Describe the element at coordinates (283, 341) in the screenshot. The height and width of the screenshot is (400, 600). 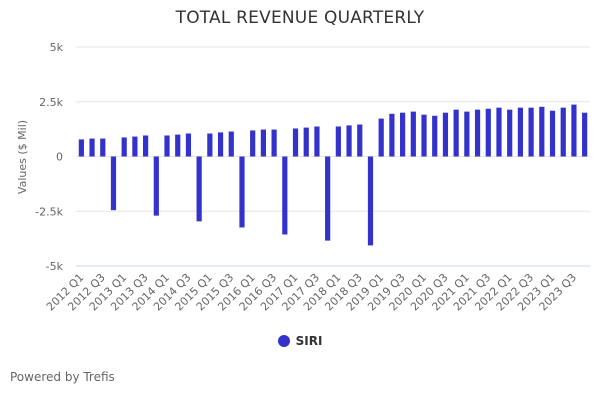
I see `legend-marker-icon` at that location.